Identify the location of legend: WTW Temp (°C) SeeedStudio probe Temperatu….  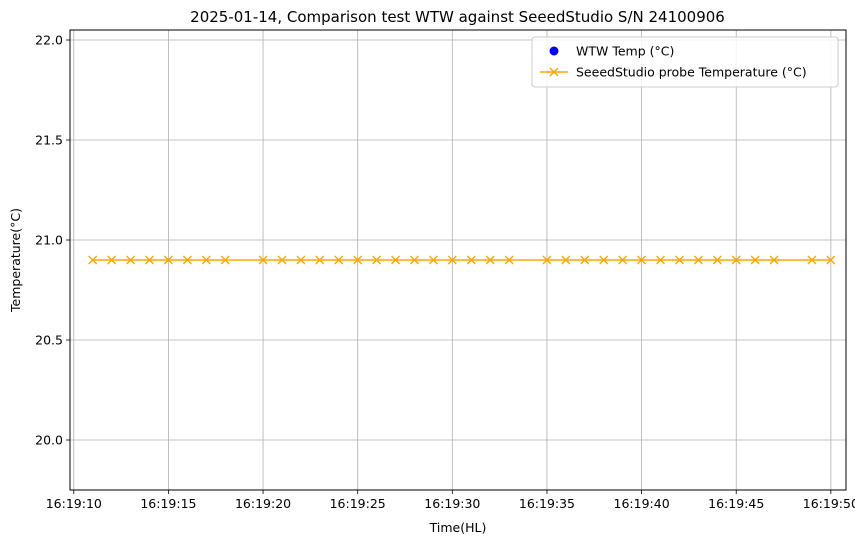
(685, 62).